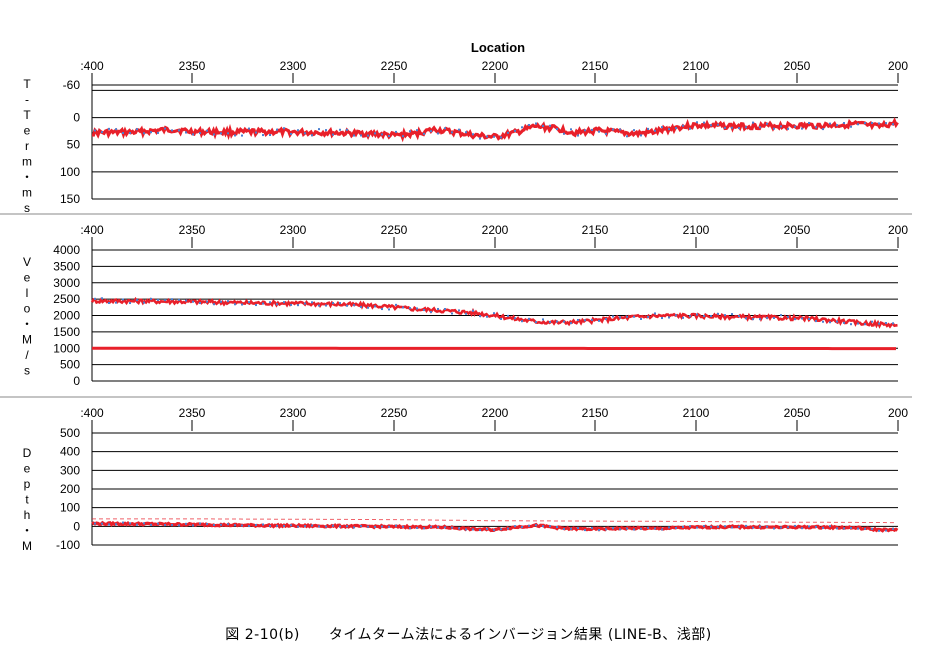  What do you see at coordinates (696, 66) in the screenshot?
I see `x-tick-label: 2100` at bounding box center [696, 66].